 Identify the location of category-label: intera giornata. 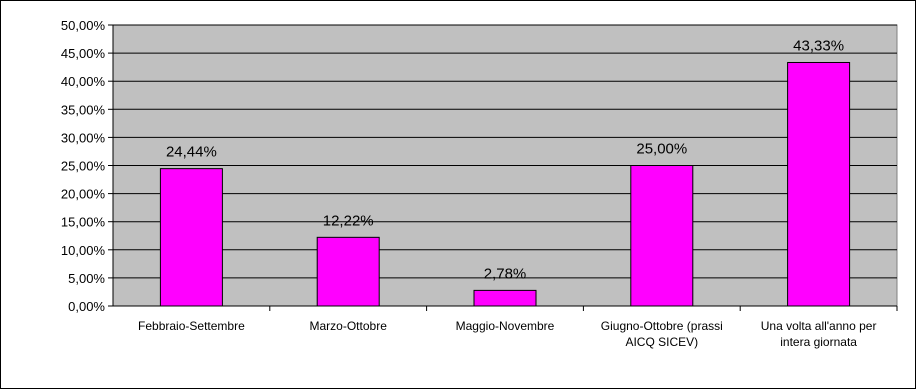
(818, 342).